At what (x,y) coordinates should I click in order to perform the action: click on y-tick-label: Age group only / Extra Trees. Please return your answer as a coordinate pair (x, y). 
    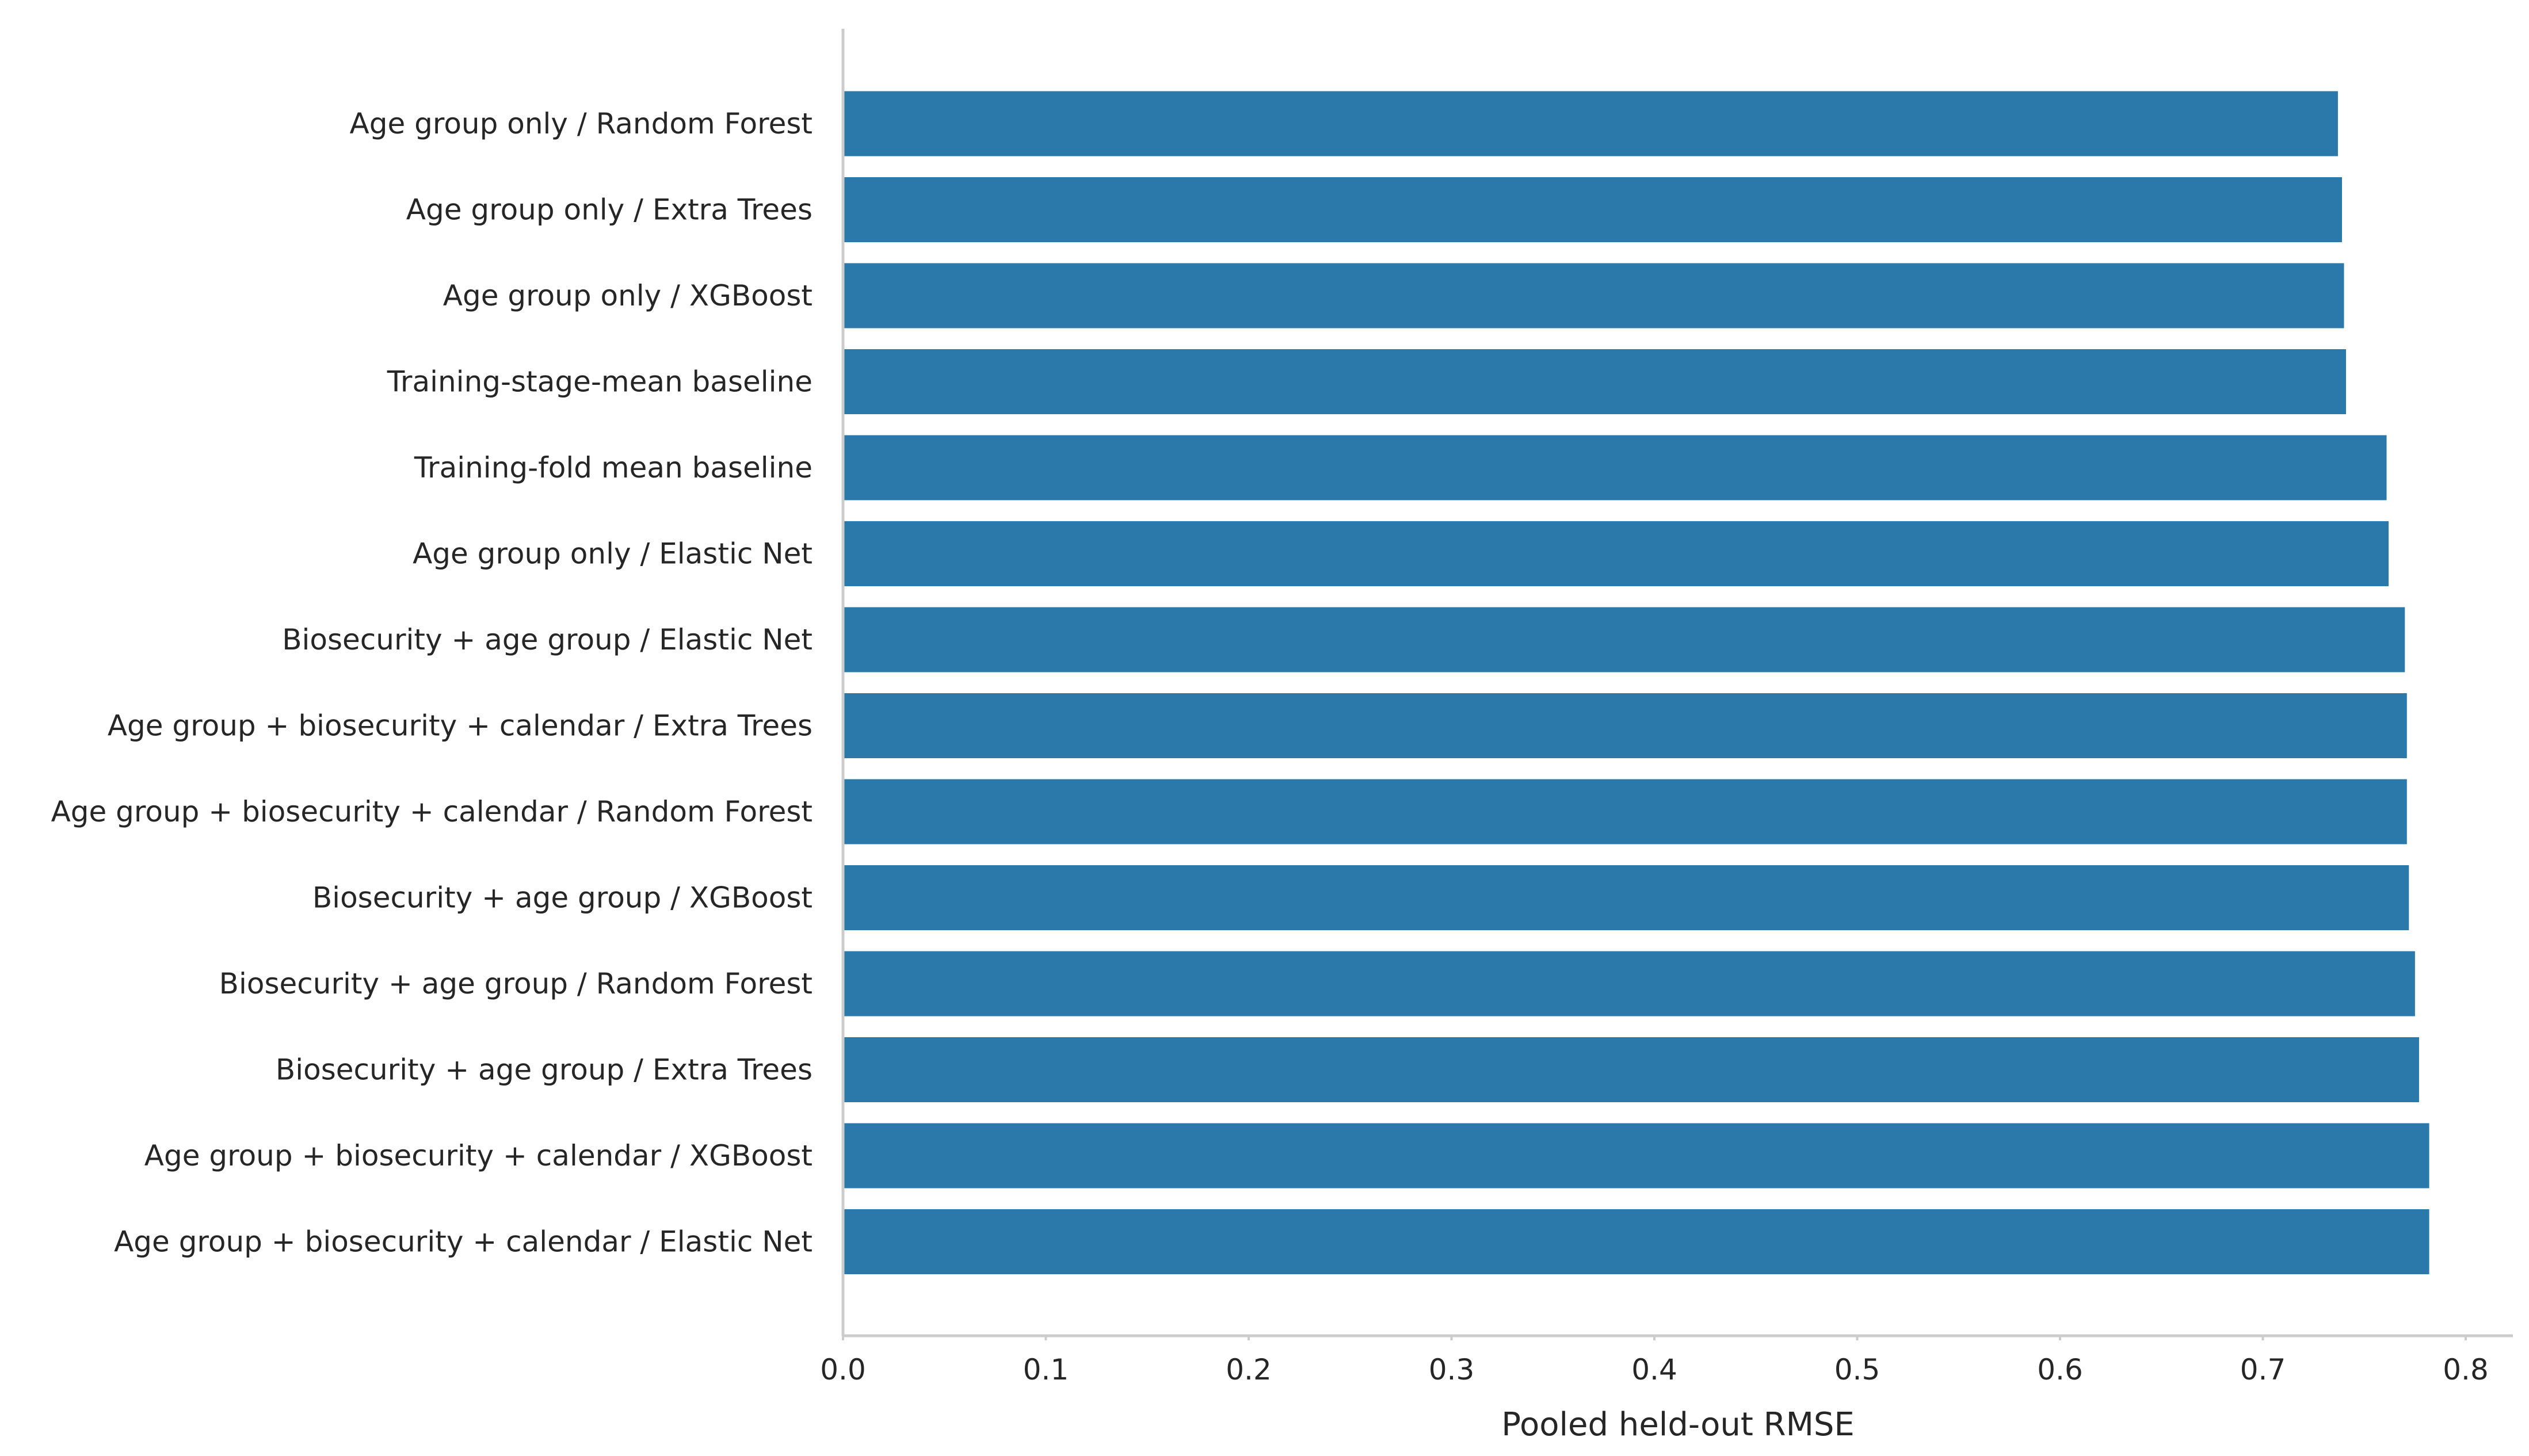
    Looking at the image, I should click on (609, 210).